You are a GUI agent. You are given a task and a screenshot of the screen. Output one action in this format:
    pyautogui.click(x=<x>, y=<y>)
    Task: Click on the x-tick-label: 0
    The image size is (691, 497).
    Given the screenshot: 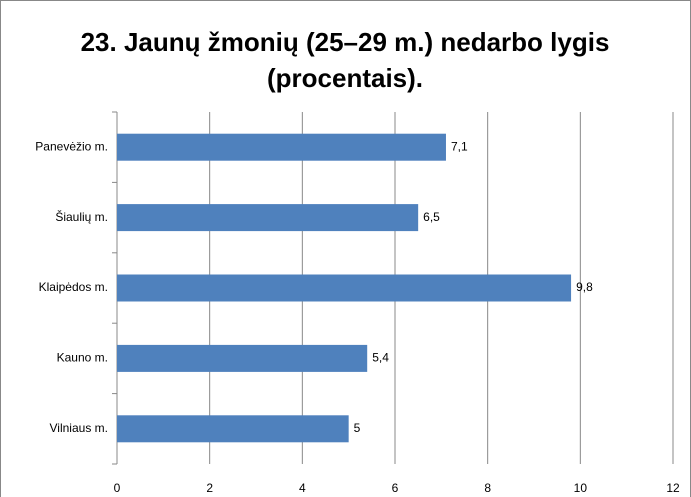 What is the action you would take?
    pyautogui.click(x=117, y=488)
    